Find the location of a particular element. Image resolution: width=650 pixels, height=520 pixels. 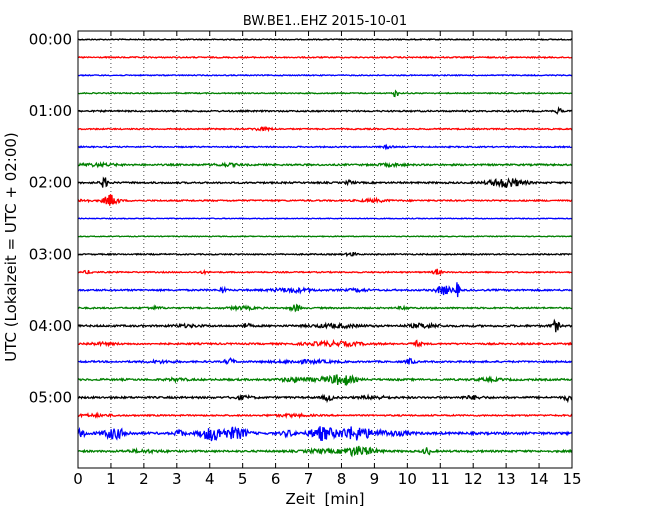

x-tick-label-6: 6 is located at coordinates (276, 479).